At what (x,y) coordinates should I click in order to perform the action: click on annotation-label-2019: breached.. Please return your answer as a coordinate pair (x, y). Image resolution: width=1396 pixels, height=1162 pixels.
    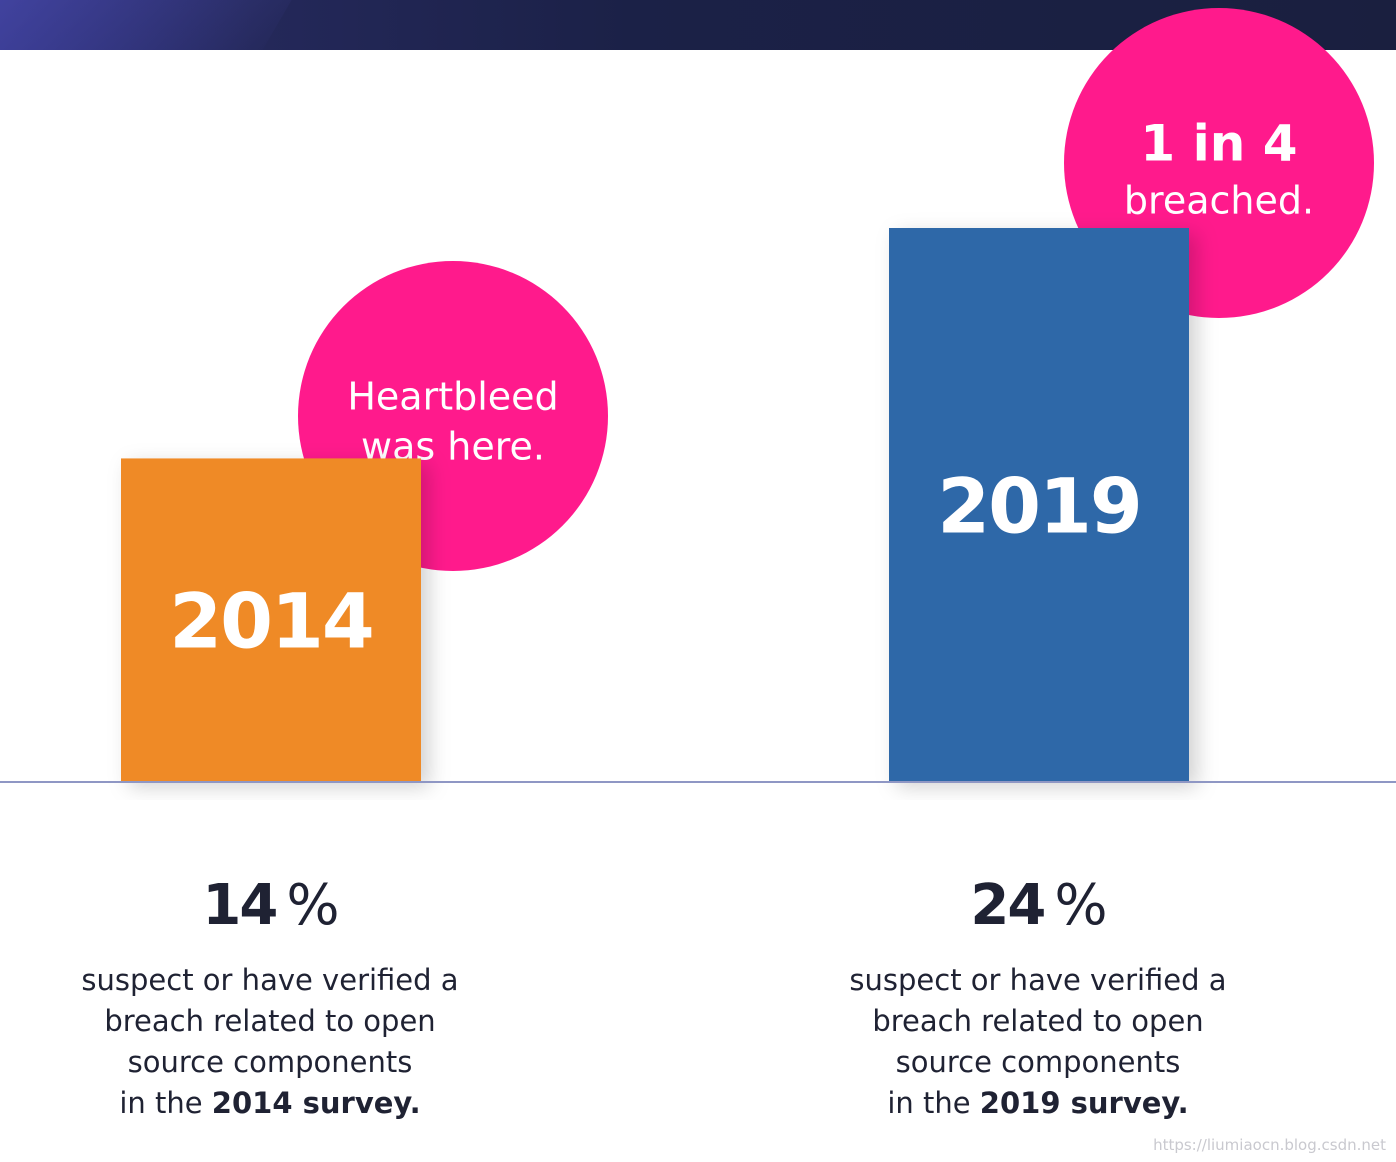
    Looking at the image, I should click on (1219, 200).